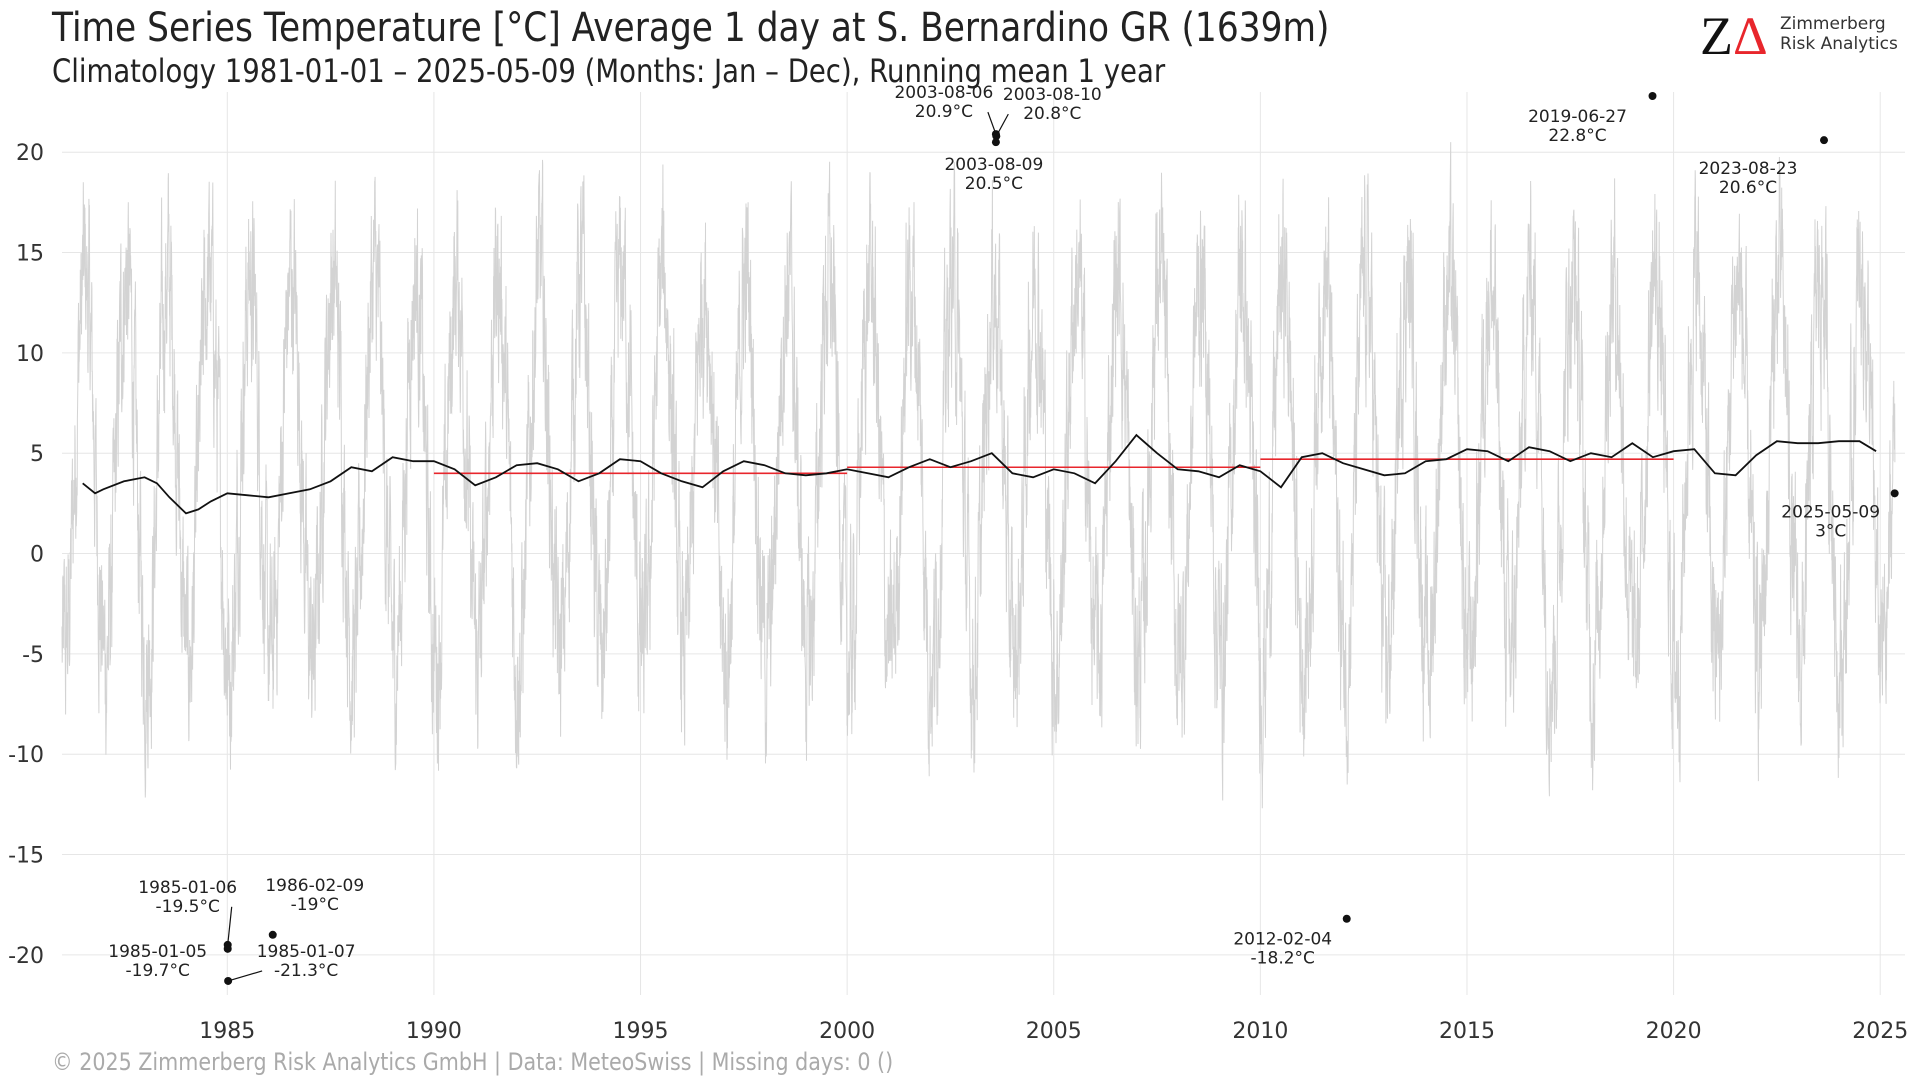  I want to click on logo-text-line2: Risk Analytics, so click(1839, 44).